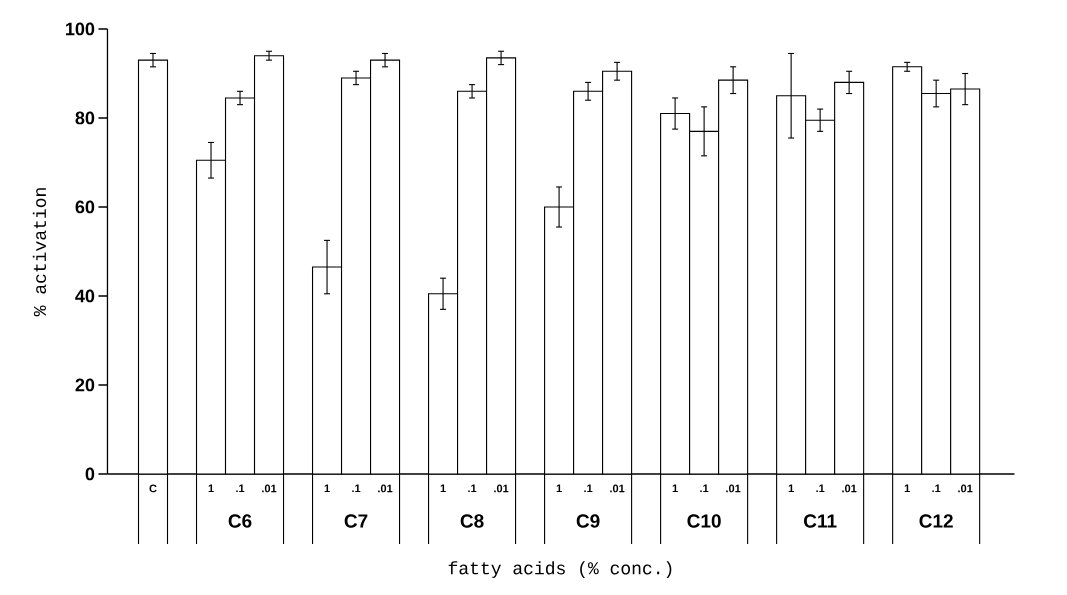 Image resolution: width=1067 pixels, height=595 pixels. Describe the element at coordinates (90, 474) in the screenshot. I see `y-tick-label: 0` at that location.